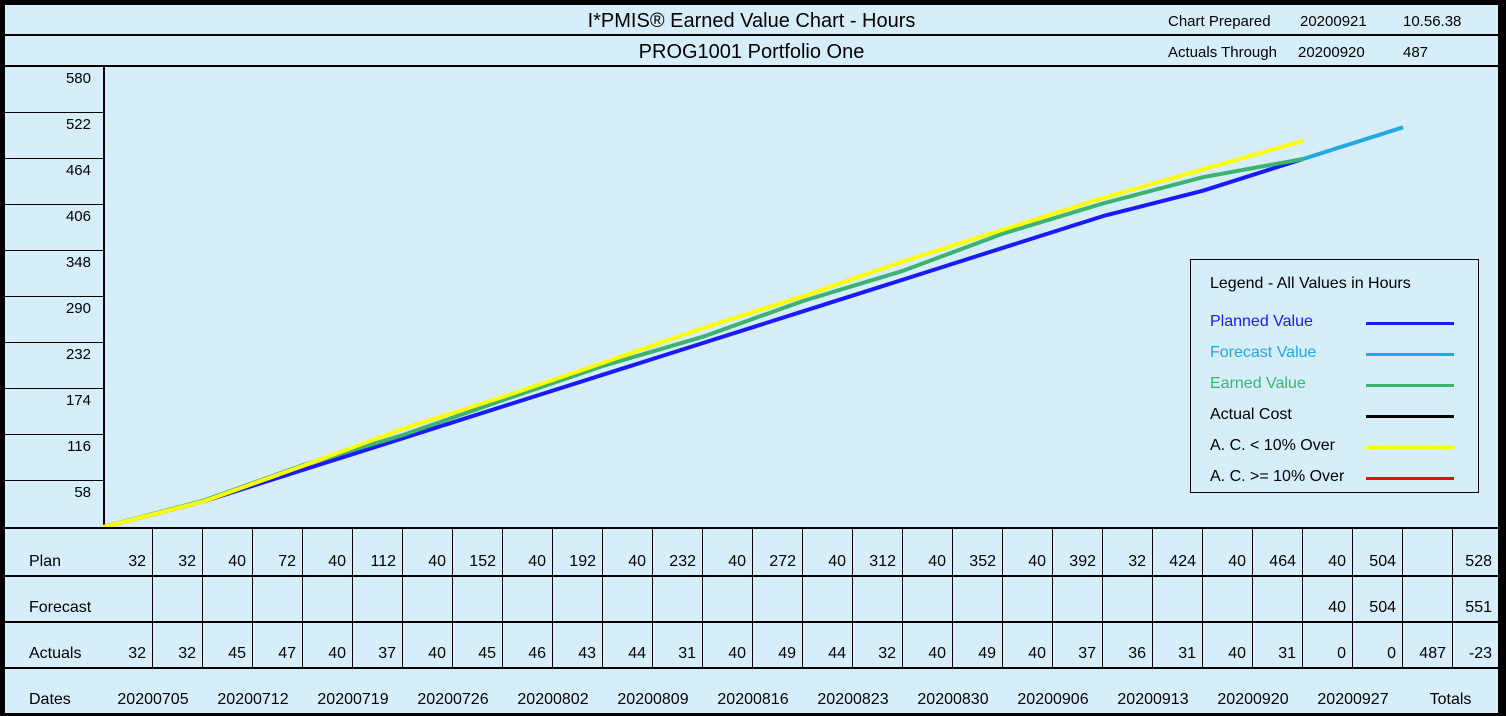 This screenshot has height=716, width=1506. Describe the element at coordinates (553, 690) in the screenshot. I see `date-cell: 20200802` at that location.